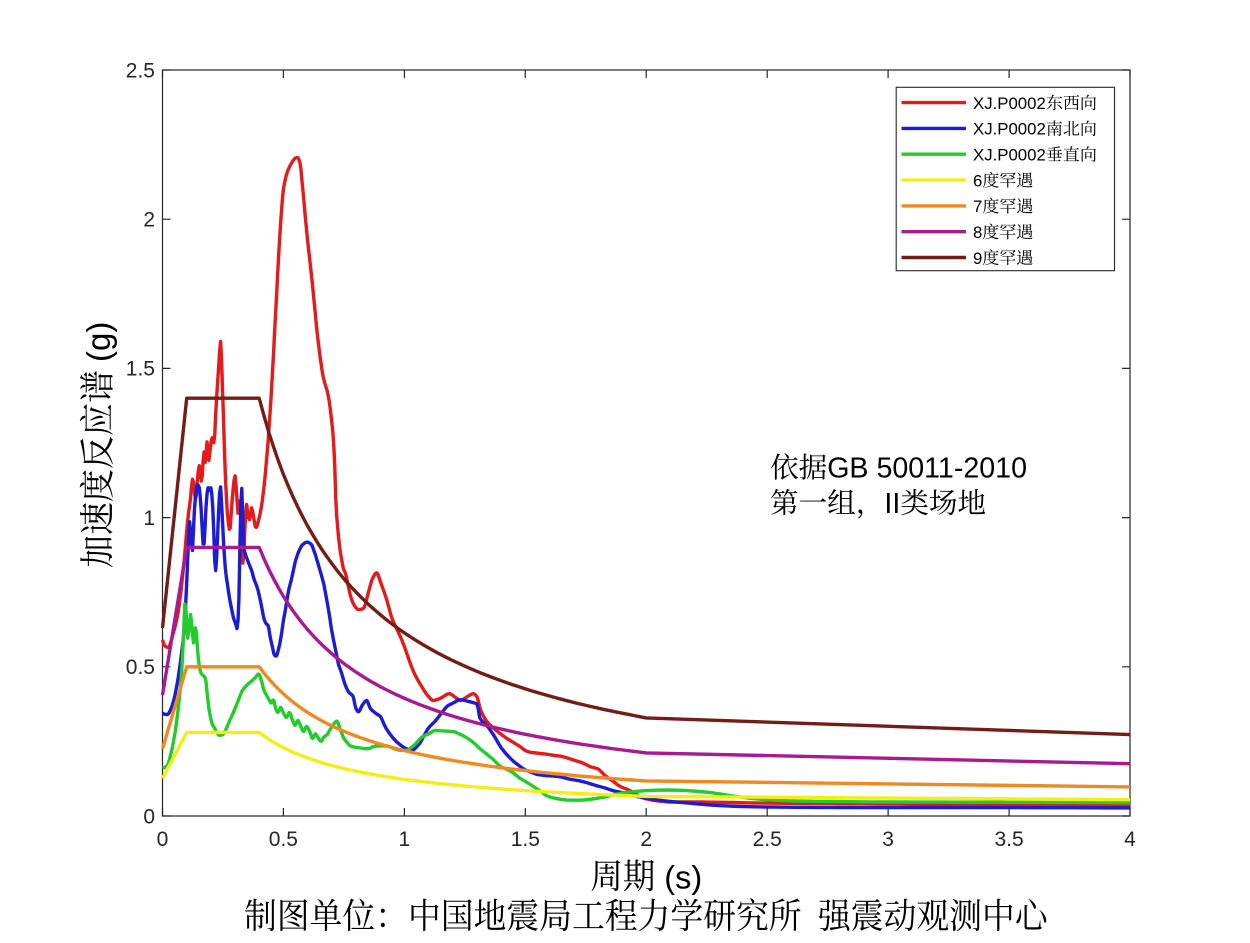 This screenshot has height=943, width=1250. I want to click on svg-text: 6, so click(977, 180).